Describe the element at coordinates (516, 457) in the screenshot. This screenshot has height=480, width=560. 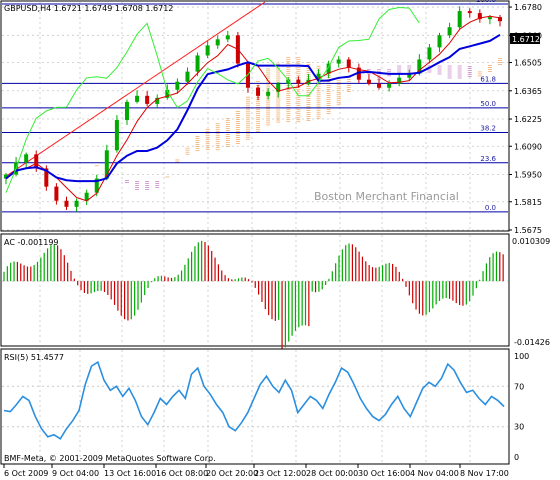
I see `rsi-tick-label: 0` at that location.